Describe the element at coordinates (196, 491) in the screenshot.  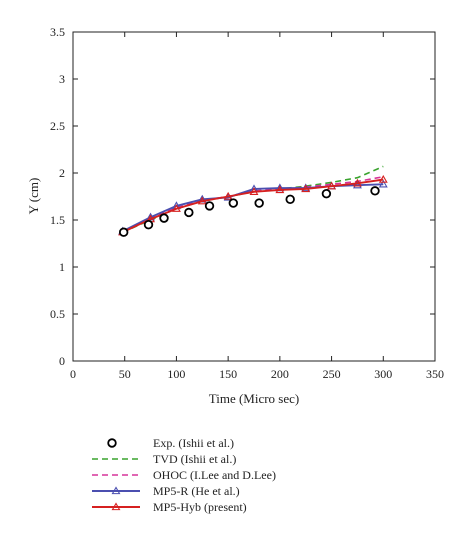
I see `legend-label: MP5-R (He et al.)` at that location.